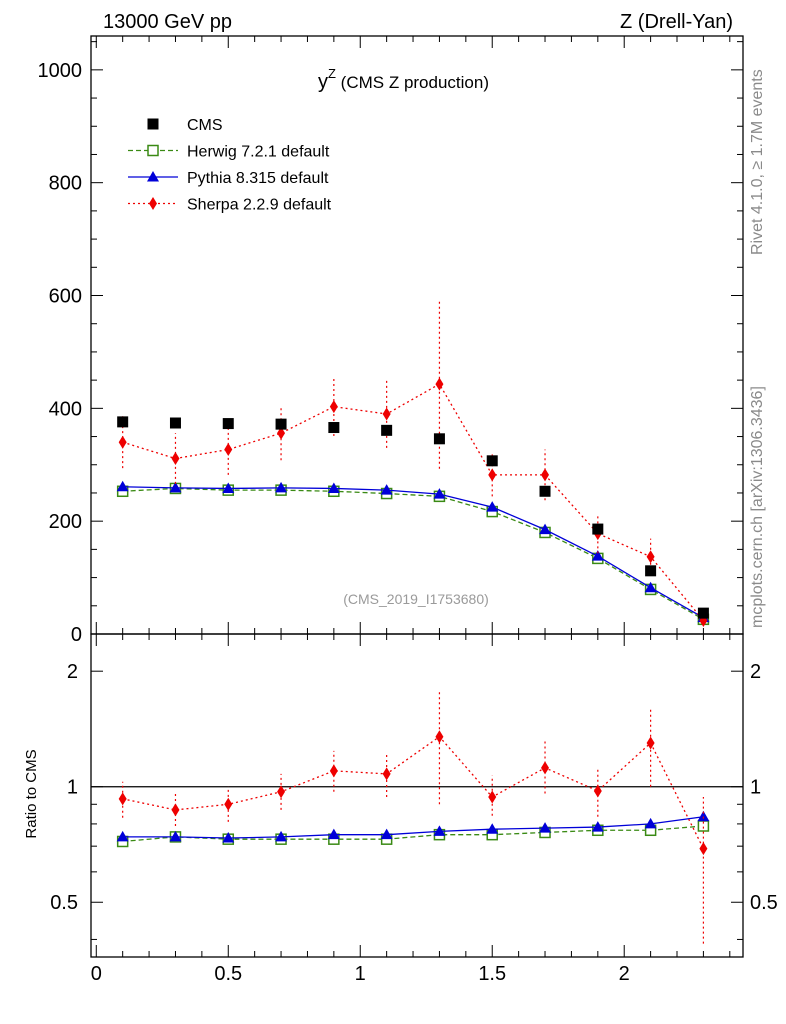 The height and width of the screenshot is (1024, 786). What do you see at coordinates (258, 152) in the screenshot?
I see `herwig-legend-label: Herwig 7.2.1 default` at bounding box center [258, 152].